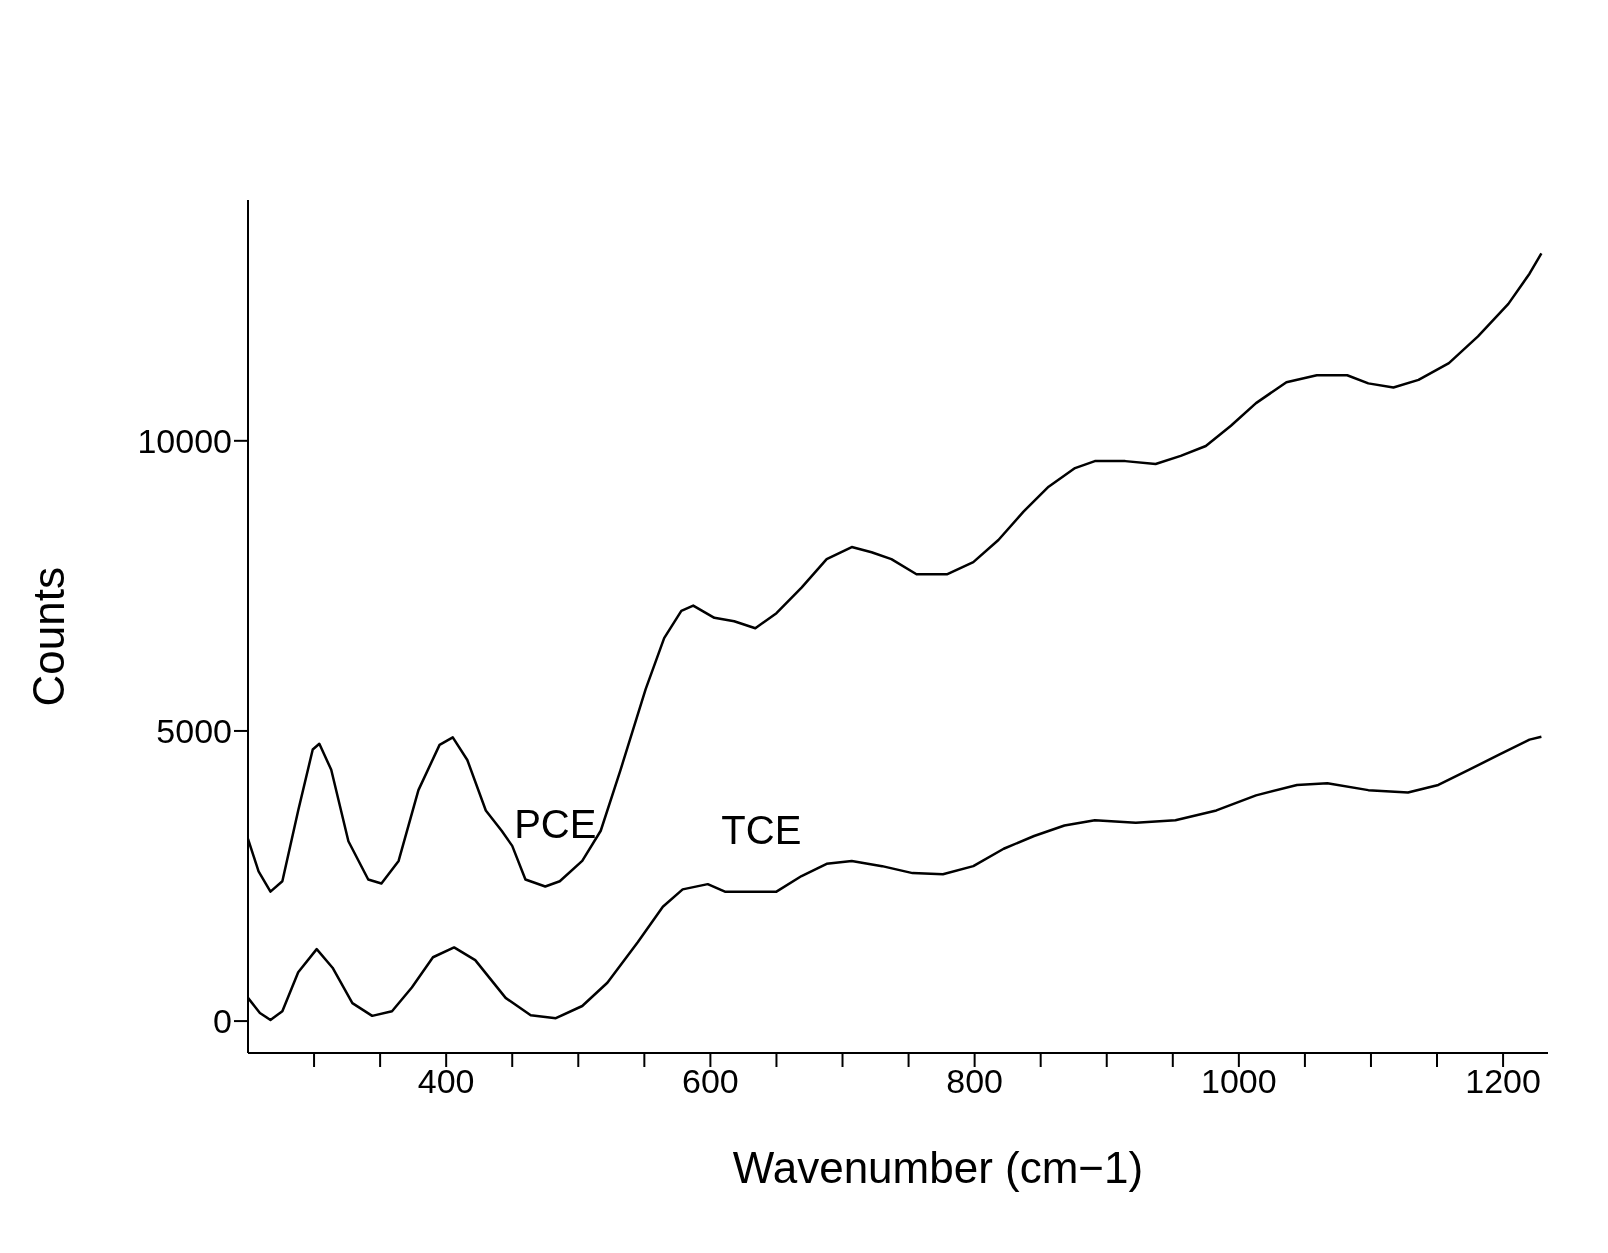  Describe the element at coordinates (194, 731) in the screenshot. I see `y-tick-label: 5000` at that location.